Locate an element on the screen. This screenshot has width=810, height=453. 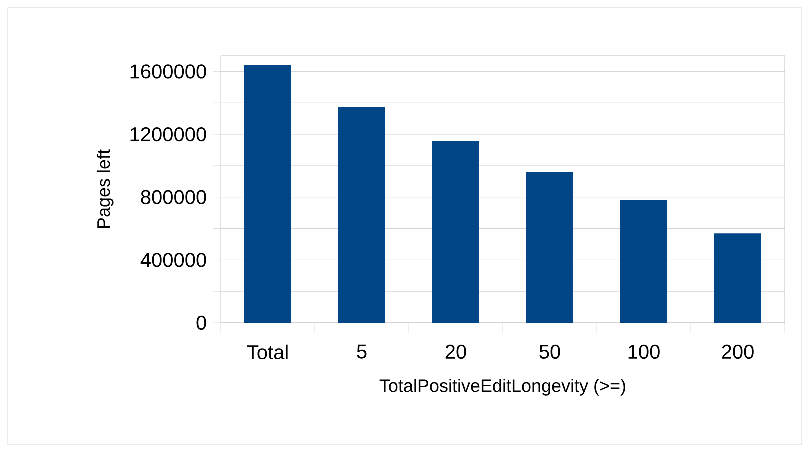
x-tick-label: 200 is located at coordinates (738, 352).